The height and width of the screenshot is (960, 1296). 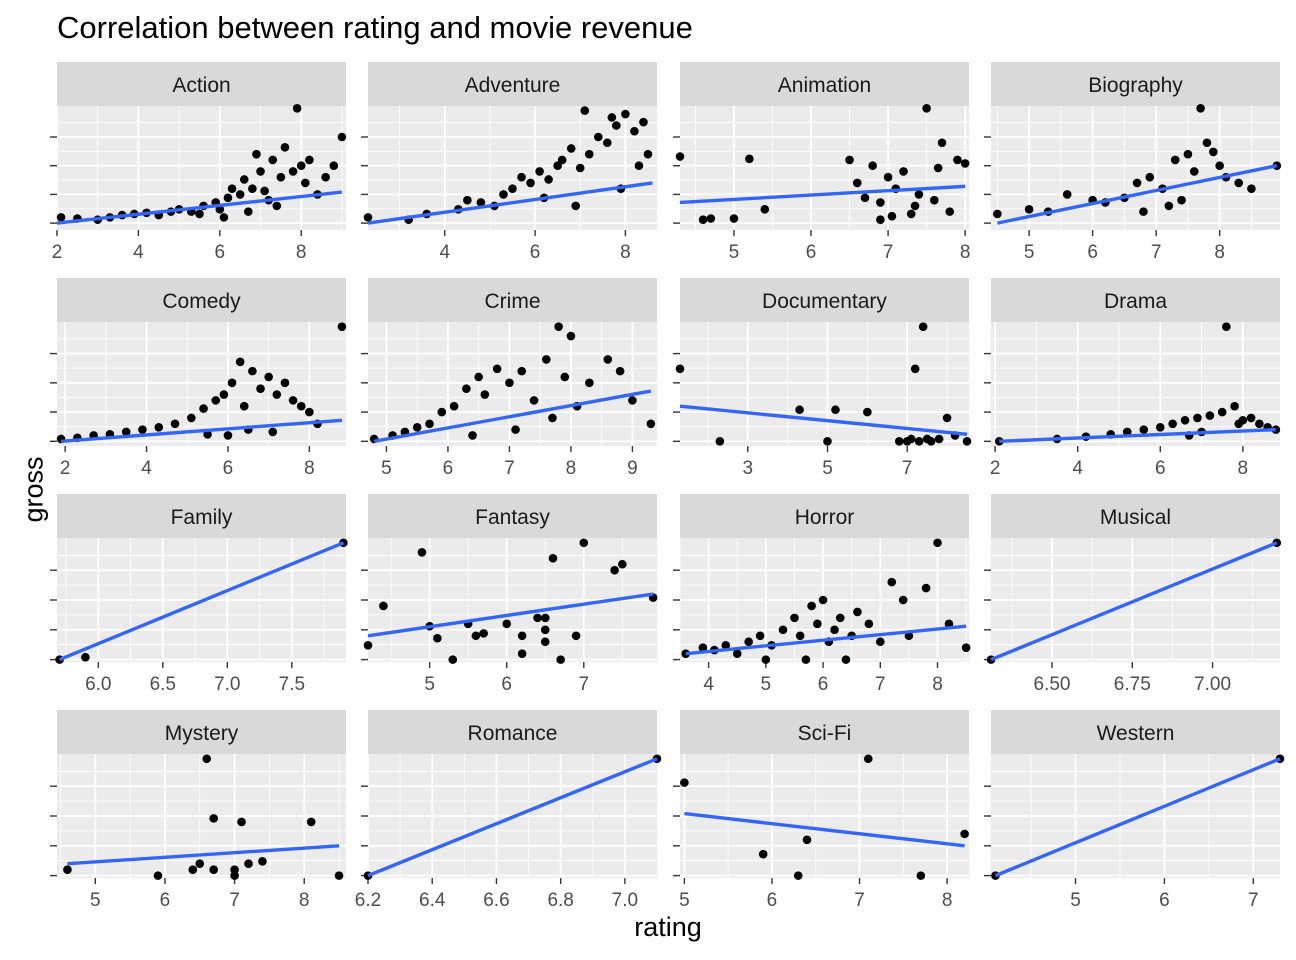 What do you see at coordinates (512, 84) in the screenshot?
I see `strip-adventure` at bounding box center [512, 84].